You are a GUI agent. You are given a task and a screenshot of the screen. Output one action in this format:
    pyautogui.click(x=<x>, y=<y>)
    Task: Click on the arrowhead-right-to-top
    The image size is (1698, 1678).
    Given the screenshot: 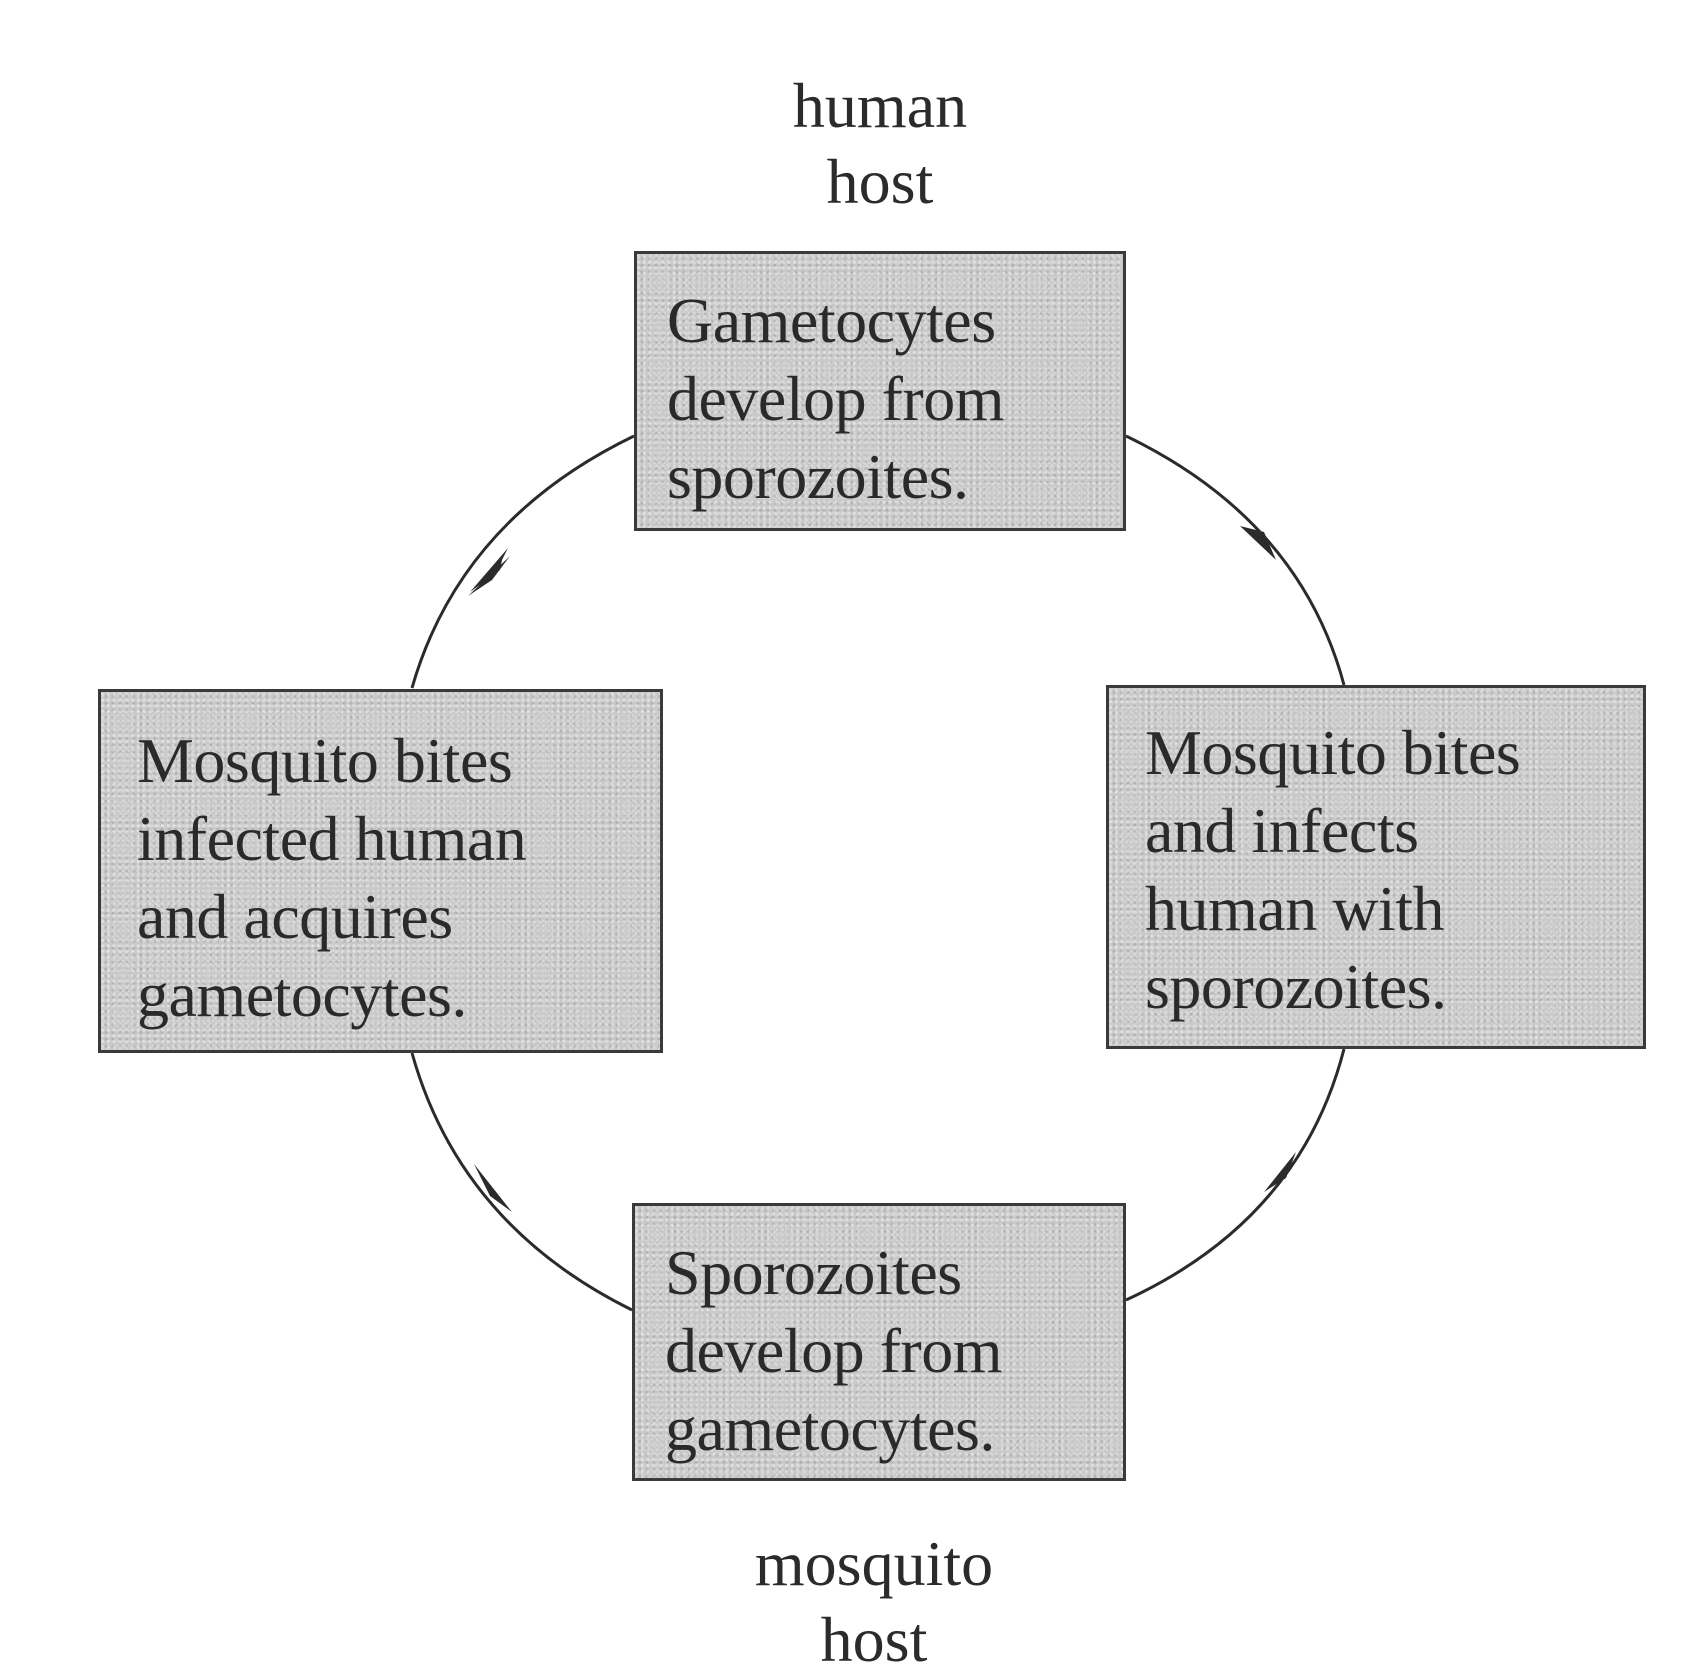 What is the action you would take?
    pyautogui.click(x=1258, y=543)
    